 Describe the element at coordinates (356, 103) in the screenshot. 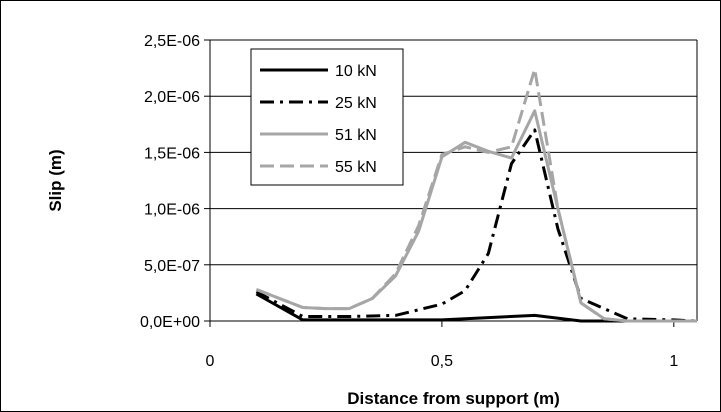

I see `legend-label-25-kn: 25 kN` at that location.